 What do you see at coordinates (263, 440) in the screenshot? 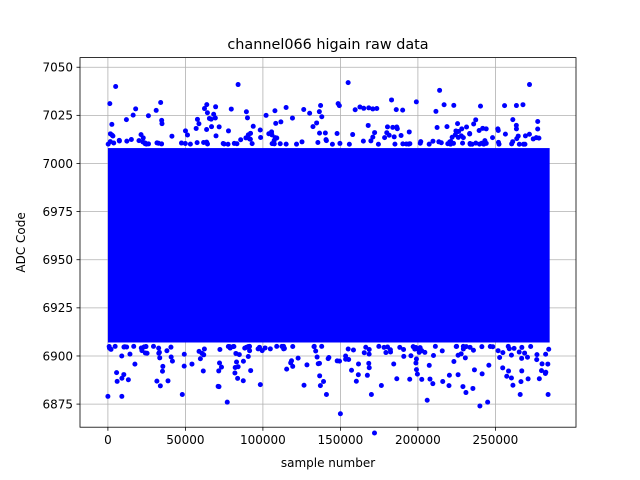
I see `x-tick-label-2: 100000` at bounding box center [263, 440].